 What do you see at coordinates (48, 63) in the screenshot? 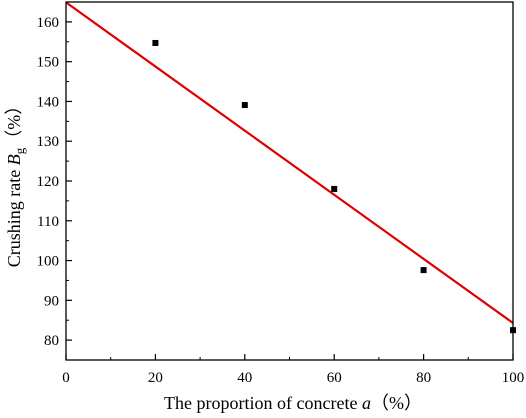
I see `y-tick-label: 150` at bounding box center [48, 63].